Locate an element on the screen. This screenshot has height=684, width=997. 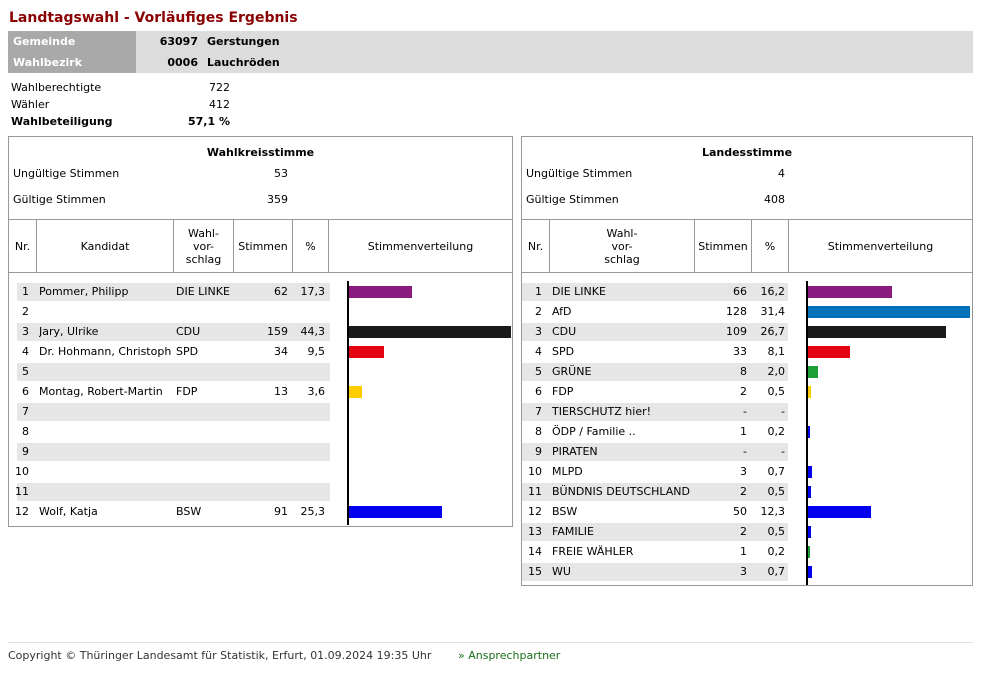
invalid-votes-value: 53 is located at coordinates (281, 173).